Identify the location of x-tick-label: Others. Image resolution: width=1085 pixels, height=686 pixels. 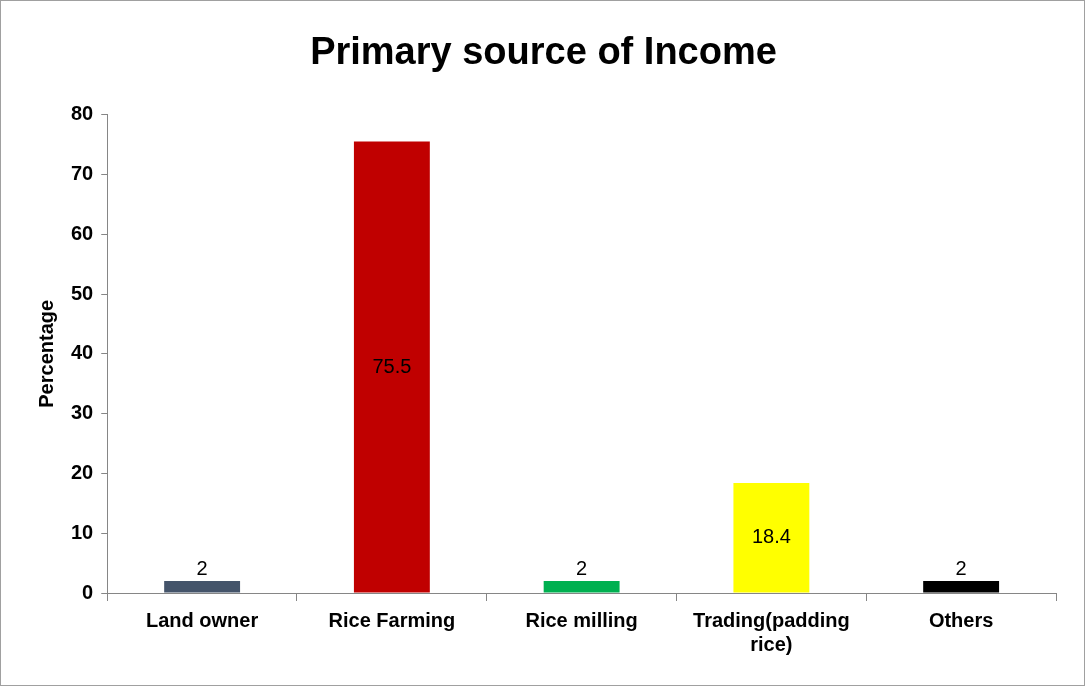
(961, 619).